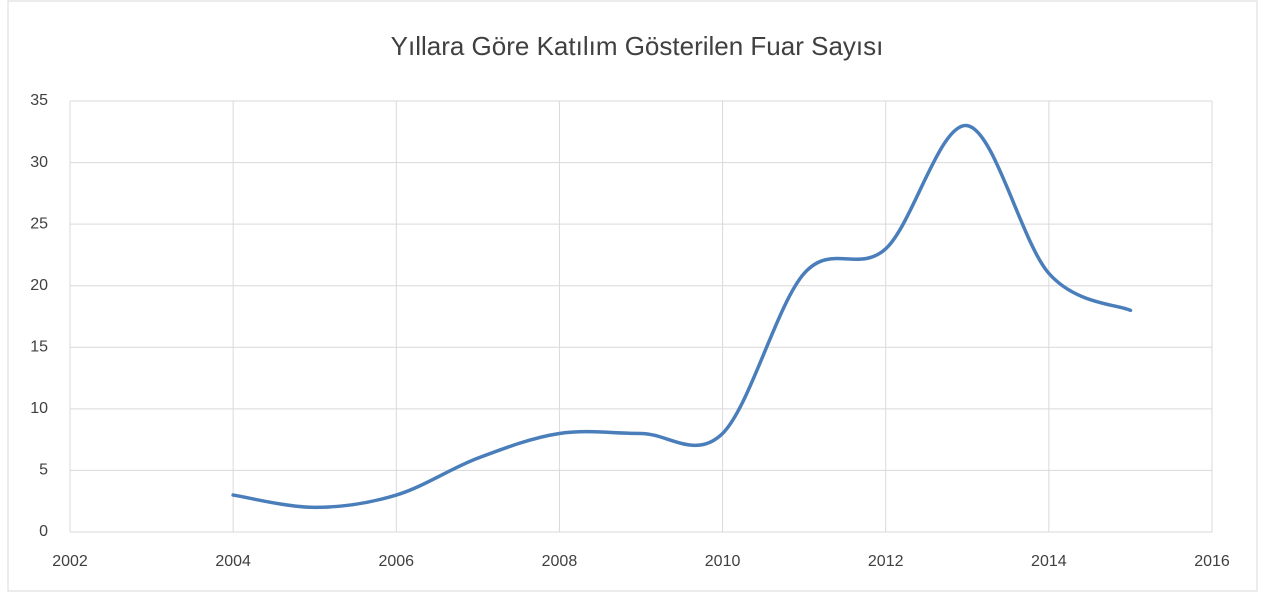 The width and height of the screenshot is (1266, 593). I want to click on y-tick-label: 35, so click(39, 100).